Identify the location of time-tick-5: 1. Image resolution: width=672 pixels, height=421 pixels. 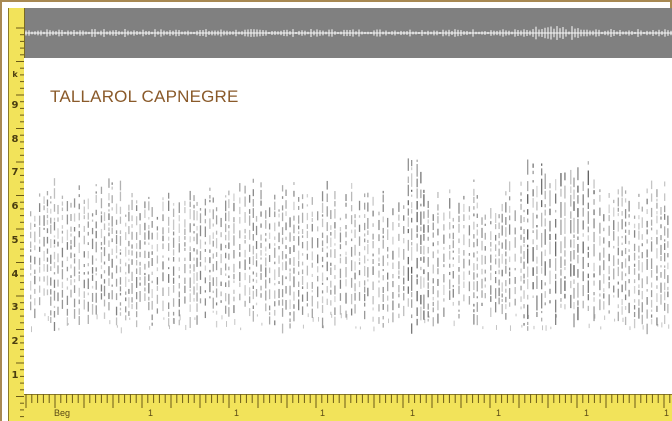
(499, 413).